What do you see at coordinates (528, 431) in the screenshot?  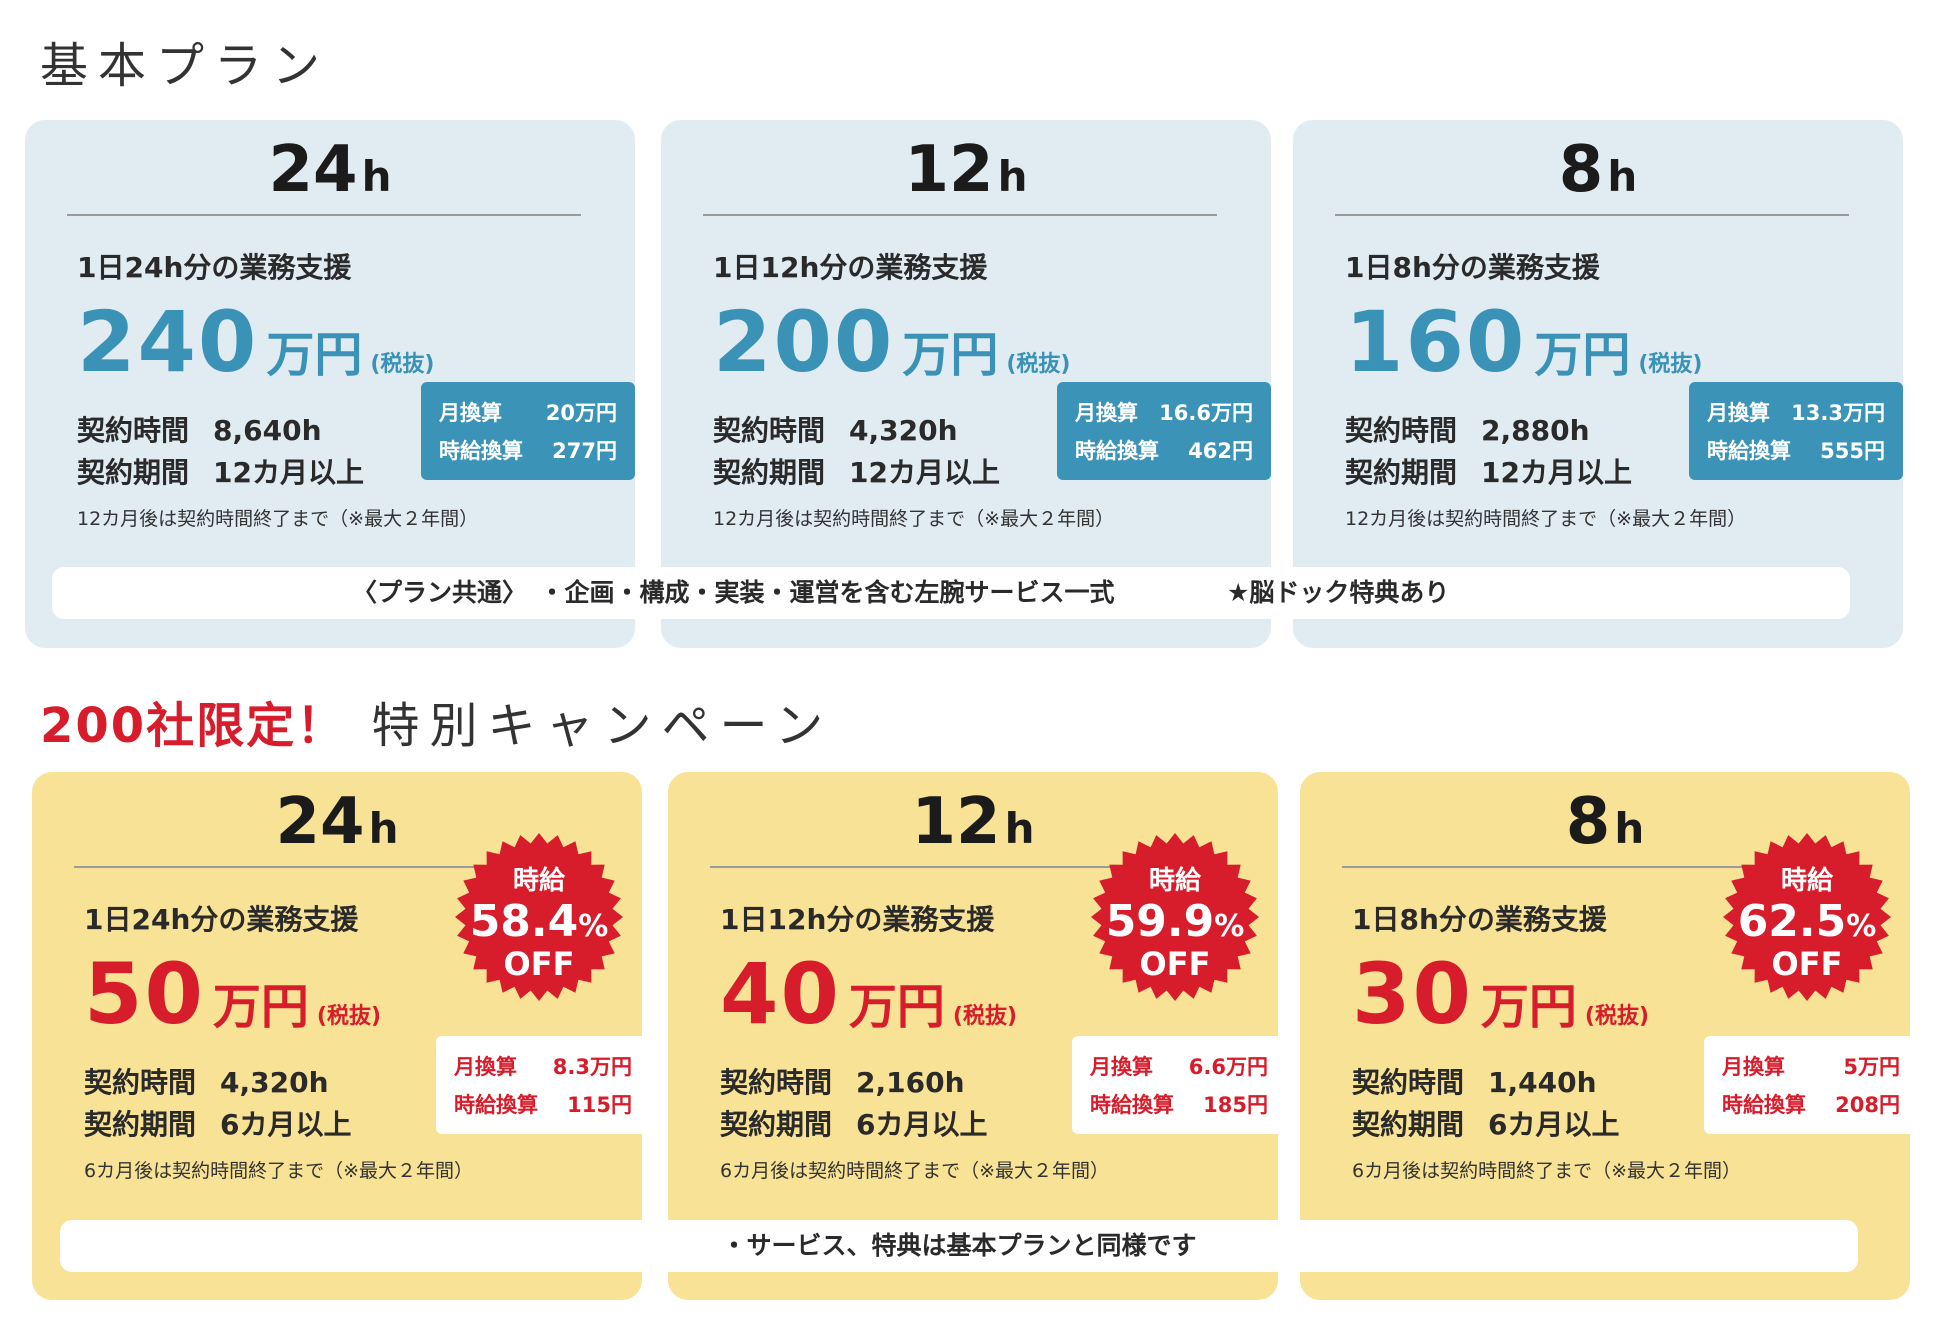 I see `conversion-box: 月換算 20万円 時給換算 277円` at bounding box center [528, 431].